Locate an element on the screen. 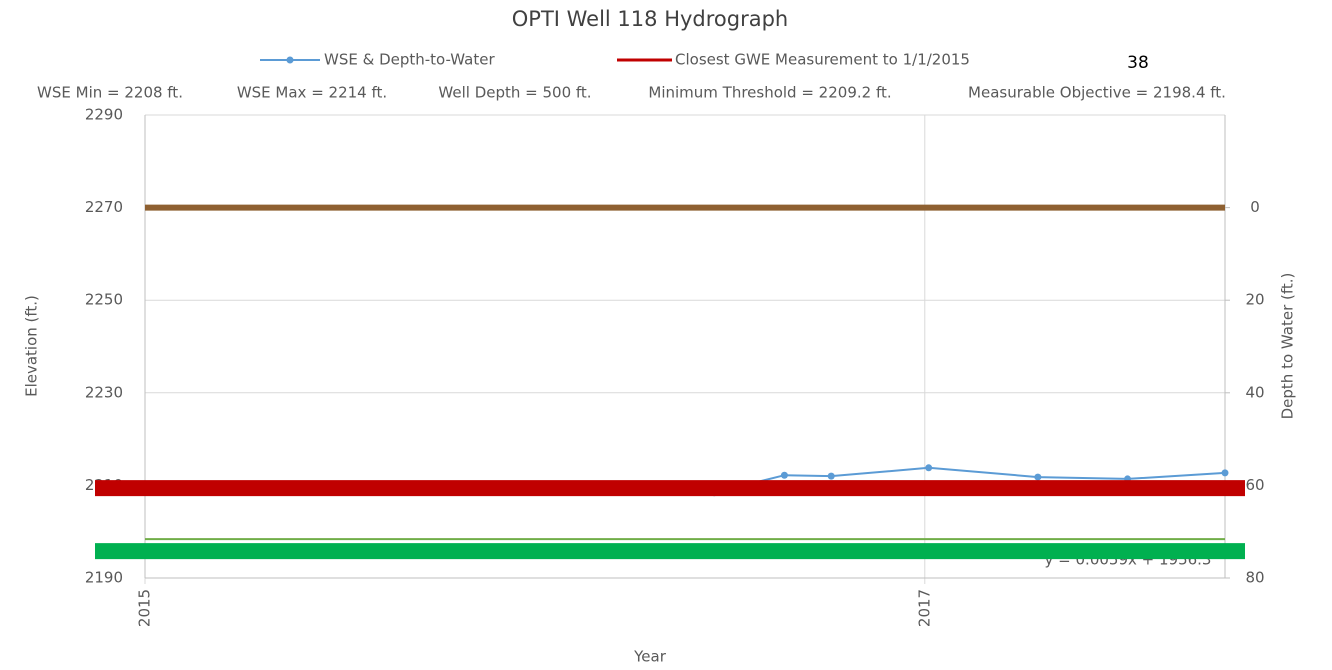 The width and height of the screenshot is (1332, 670). y2-tick-label: 60 is located at coordinates (1254, 485).